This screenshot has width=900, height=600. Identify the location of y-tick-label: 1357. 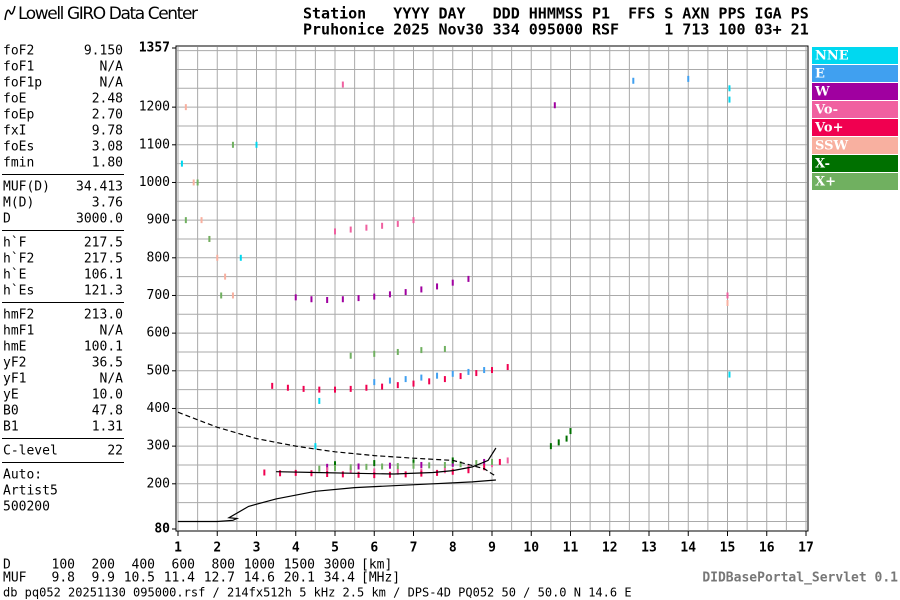
(154, 48).